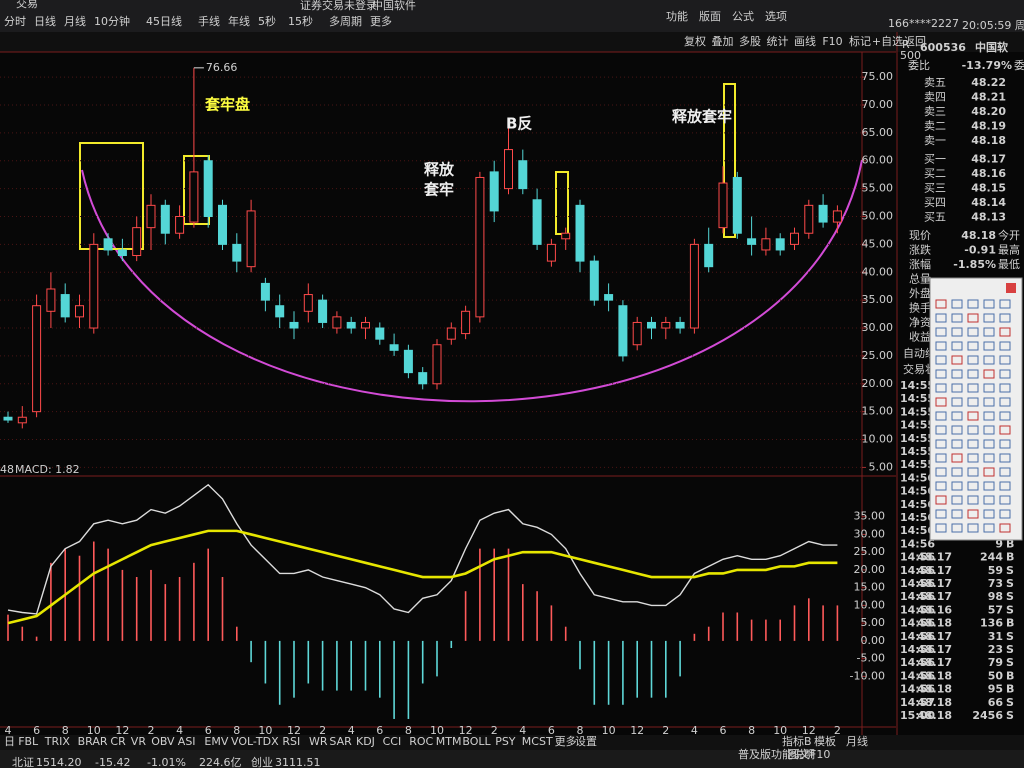 The width and height of the screenshot is (1024, 768). I want to click on toolbar-button: 多股, so click(750, 41).